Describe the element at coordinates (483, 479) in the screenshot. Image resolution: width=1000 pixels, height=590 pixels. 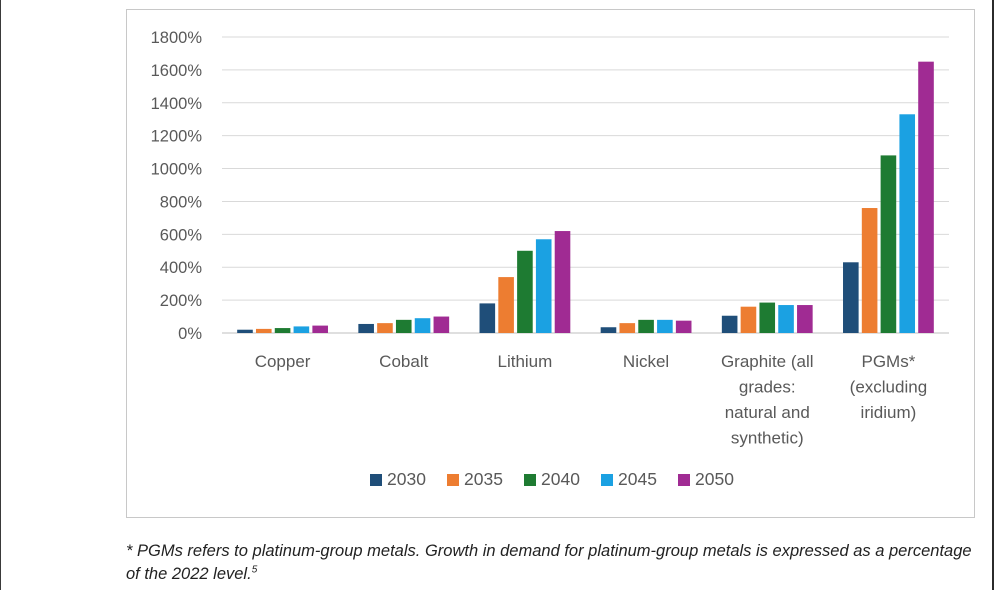
I see `legend-label: 2035` at that location.